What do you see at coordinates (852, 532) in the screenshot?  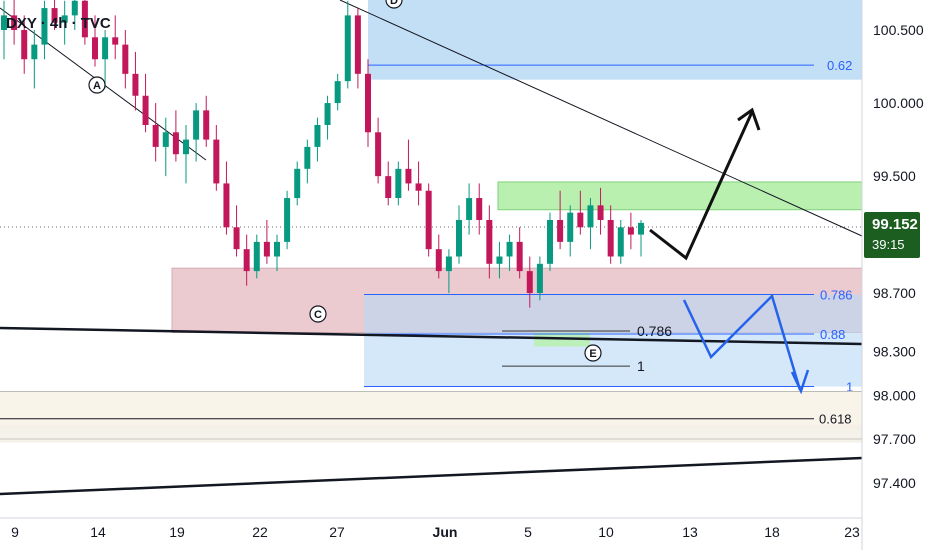 I see `time-tick-label: 23` at bounding box center [852, 532].